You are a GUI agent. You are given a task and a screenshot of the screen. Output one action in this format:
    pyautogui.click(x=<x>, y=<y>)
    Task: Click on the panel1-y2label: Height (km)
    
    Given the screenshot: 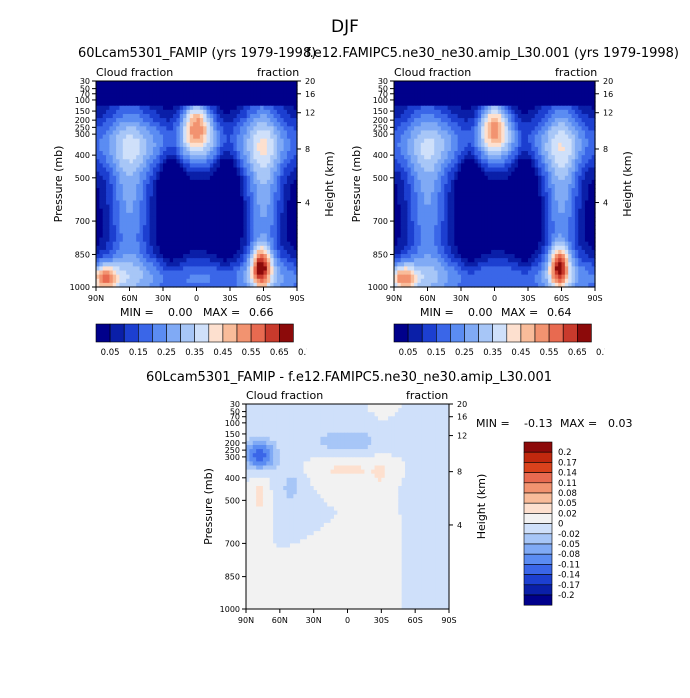 What is the action you would take?
    pyautogui.click(x=329, y=184)
    